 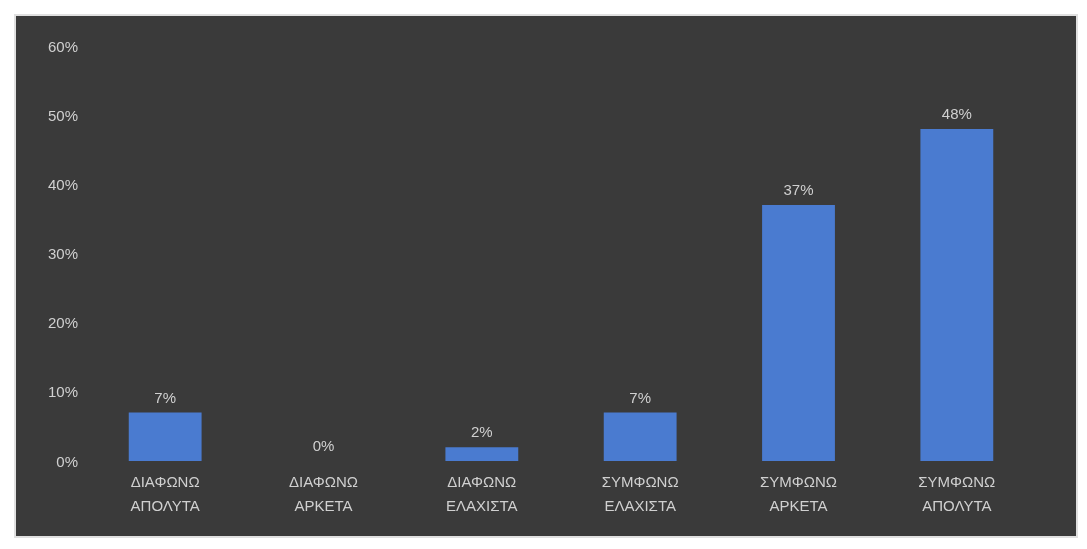 What do you see at coordinates (62, 392) in the screenshot?
I see `y-tick-label: 10%` at bounding box center [62, 392].